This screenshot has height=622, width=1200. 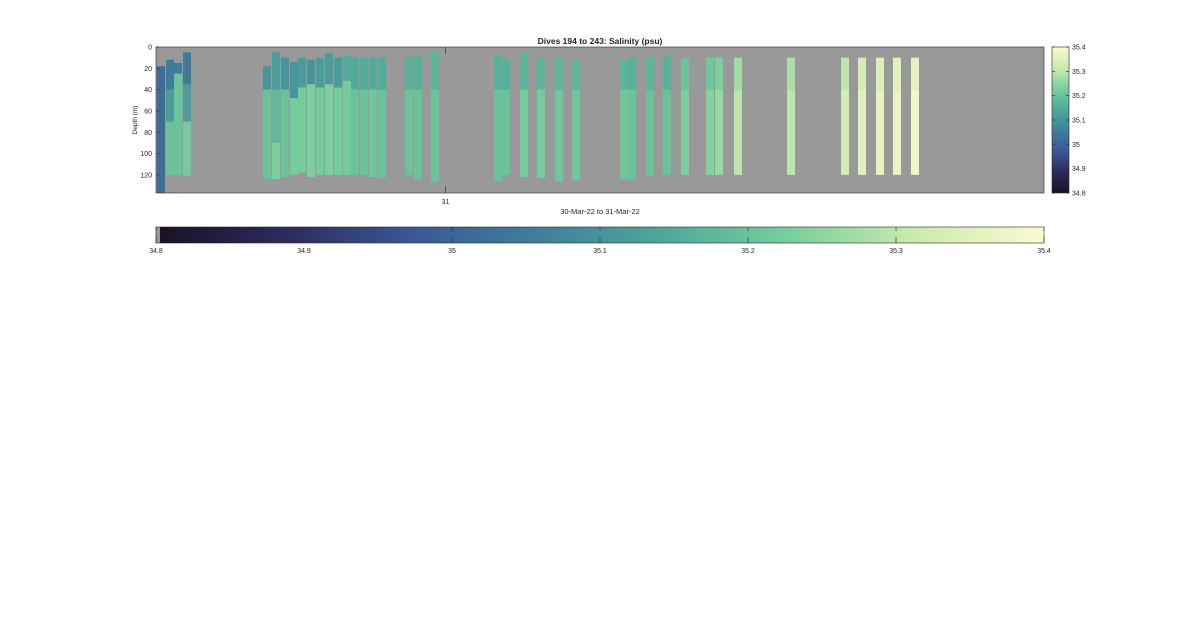 What do you see at coordinates (1079, 48) in the screenshot?
I see `vertical-colorbar-tick-label: 35.4` at bounding box center [1079, 48].